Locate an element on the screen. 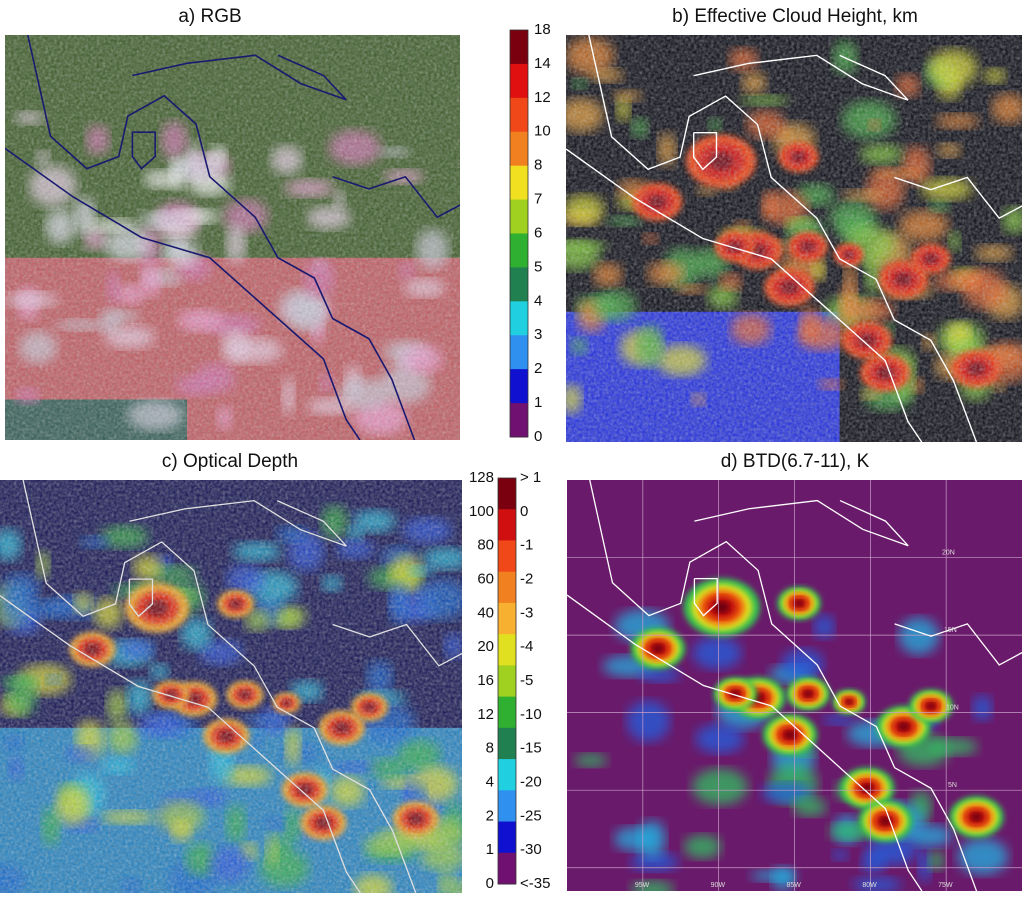 The height and width of the screenshot is (898, 1024). colorbar-label: -20 is located at coordinates (531, 781).